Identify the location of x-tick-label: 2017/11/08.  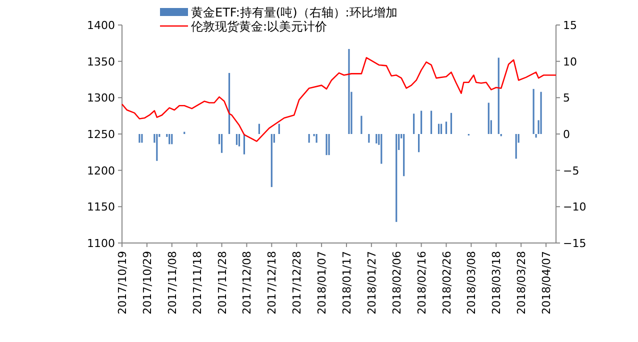
(172, 282).